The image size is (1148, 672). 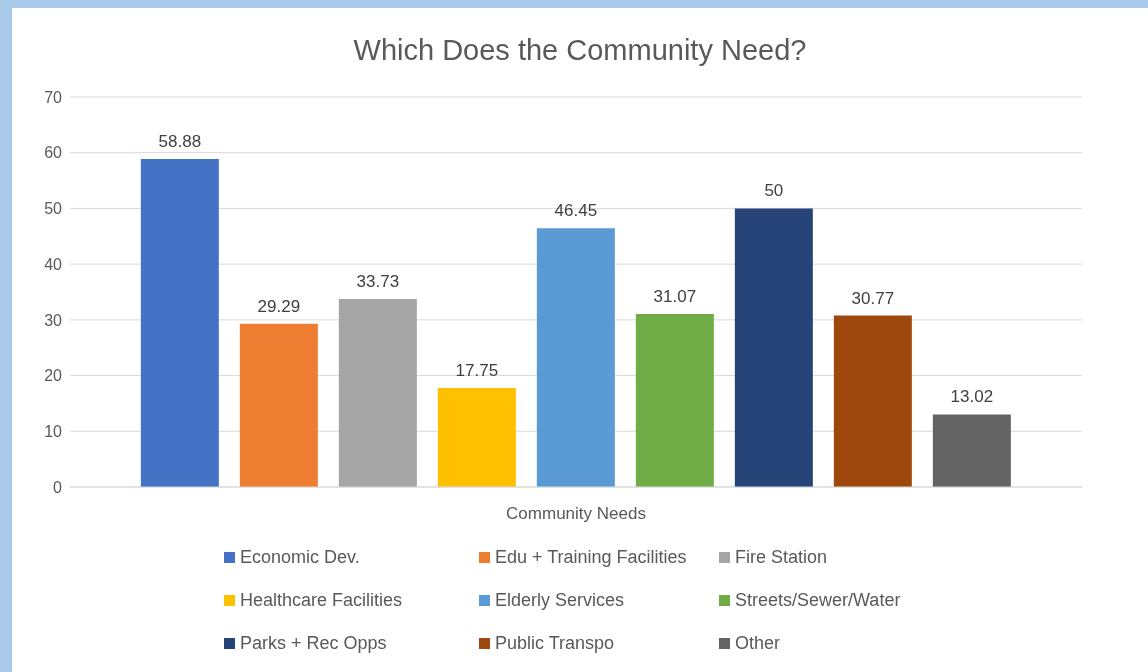 What do you see at coordinates (576, 211) in the screenshot?
I see `data-label: 46.45` at bounding box center [576, 211].